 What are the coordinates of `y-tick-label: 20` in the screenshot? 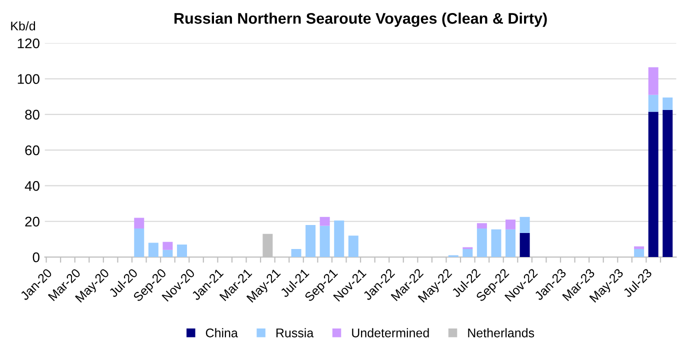 It's located at (32, 221).